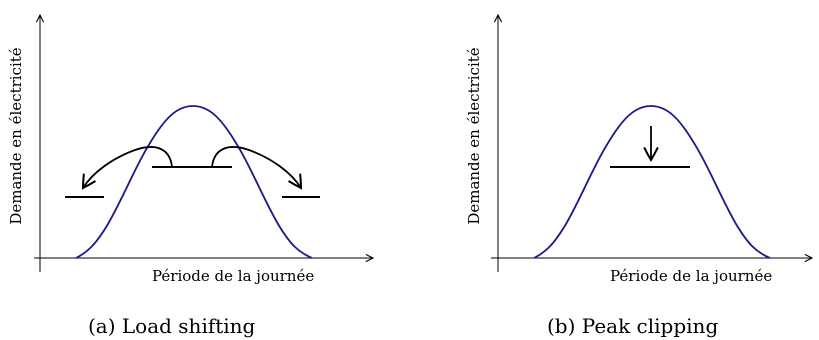 This screenshot has height=340, width=819. I want to click on caption: (a) Load shifting, so click(172, 326).